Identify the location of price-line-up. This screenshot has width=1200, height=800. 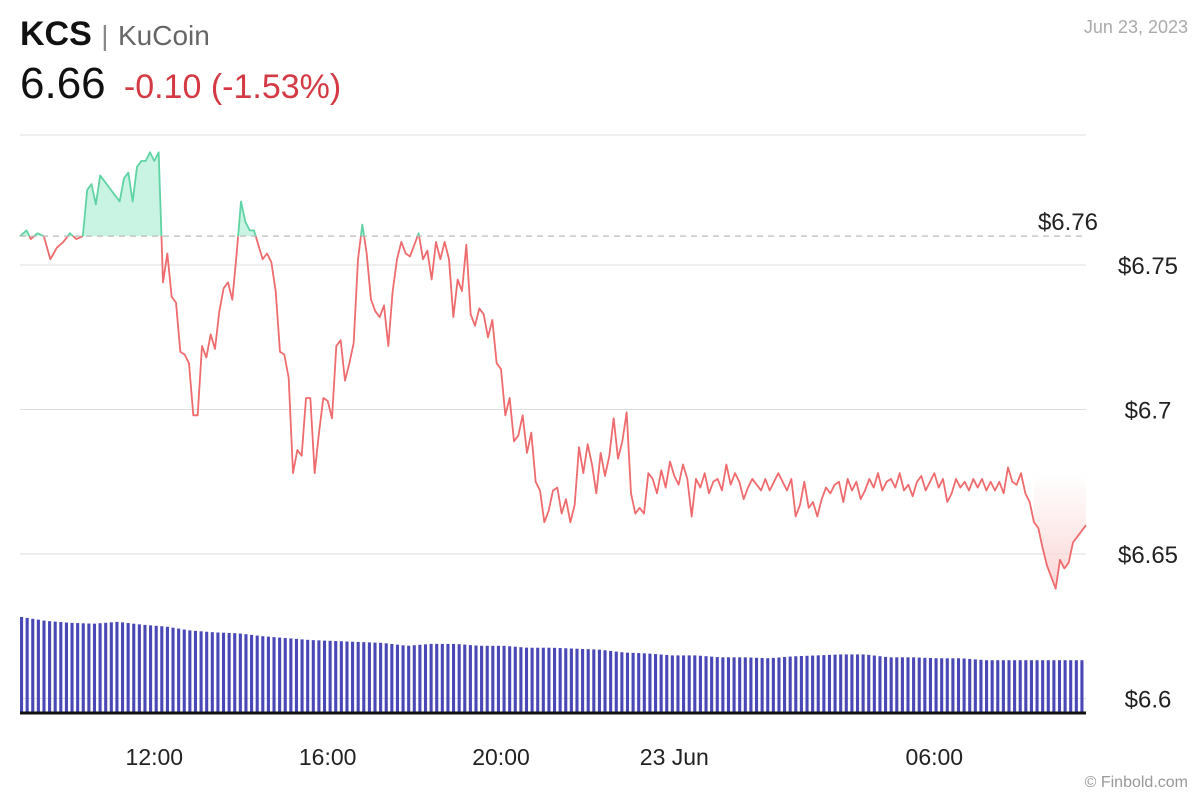
(122, 194).